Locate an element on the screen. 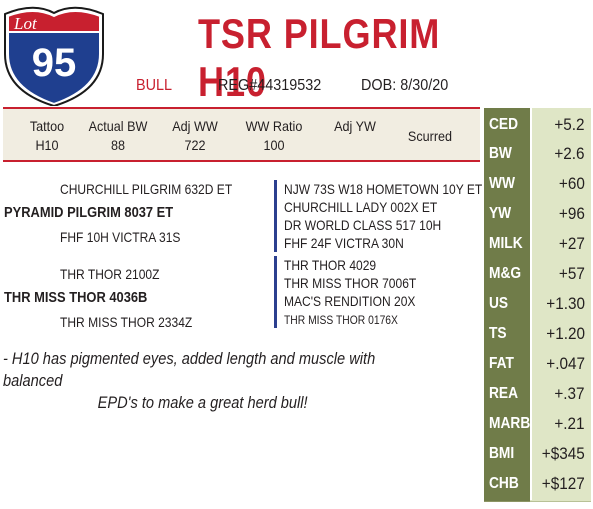 This screenshot has height=509, width=593. perf-label: Scurred is located at coordinates (430, 136).